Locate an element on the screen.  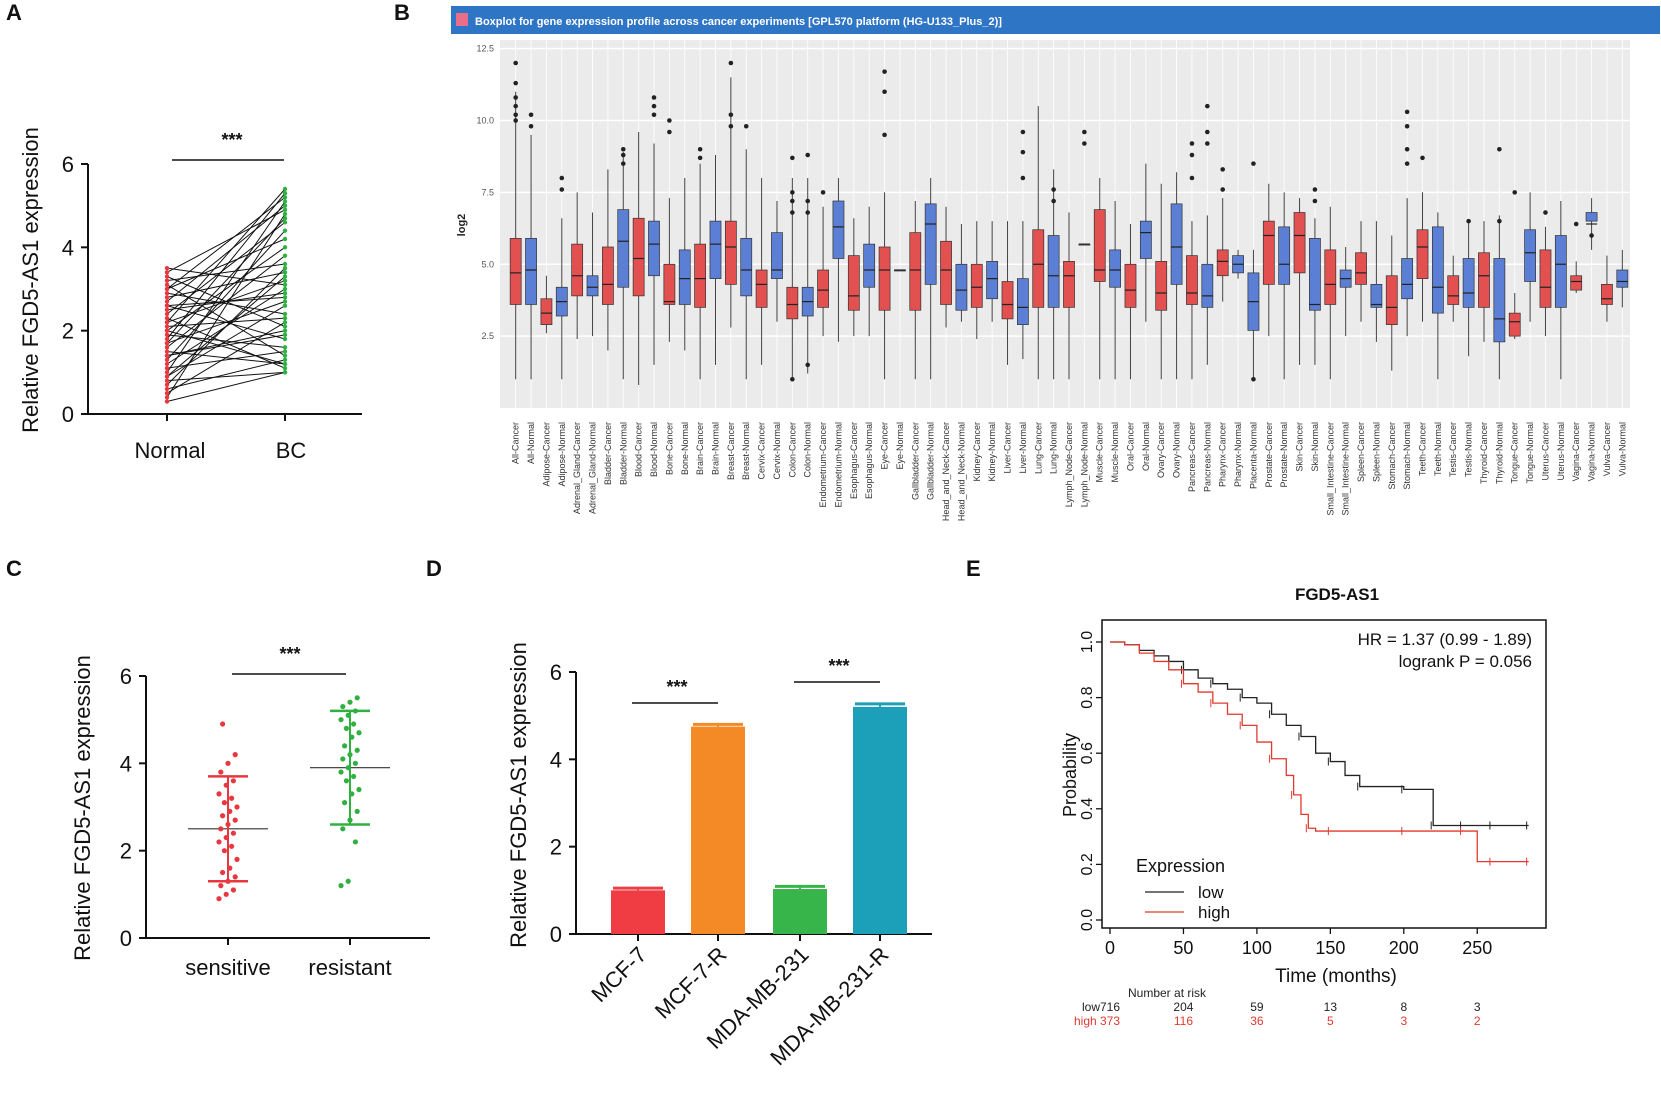
panel-letter-a: A is located at coordinates (14, 12).